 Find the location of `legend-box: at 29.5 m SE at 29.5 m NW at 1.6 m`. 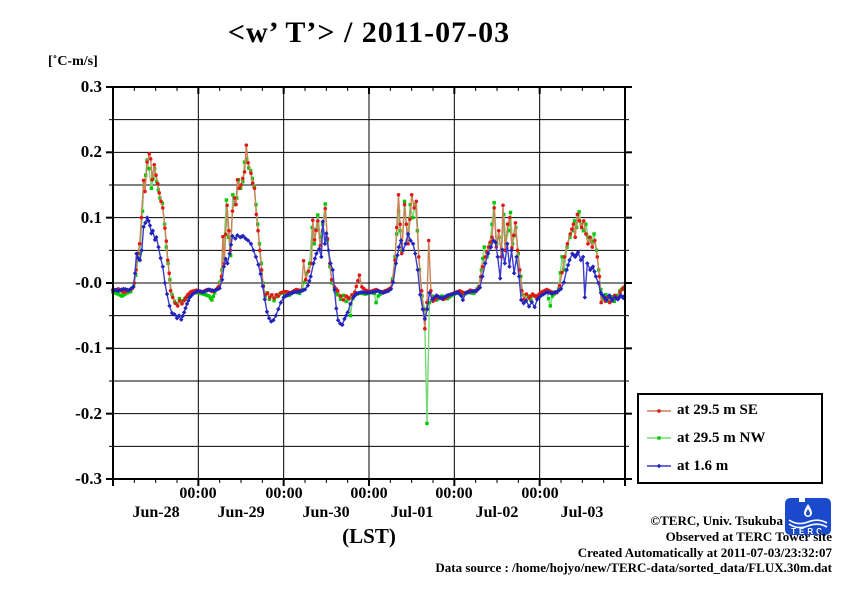

legend-box: at 29.5 m SE at 29.5 m NW at 1.6 m is located at coordinates (730, 438).